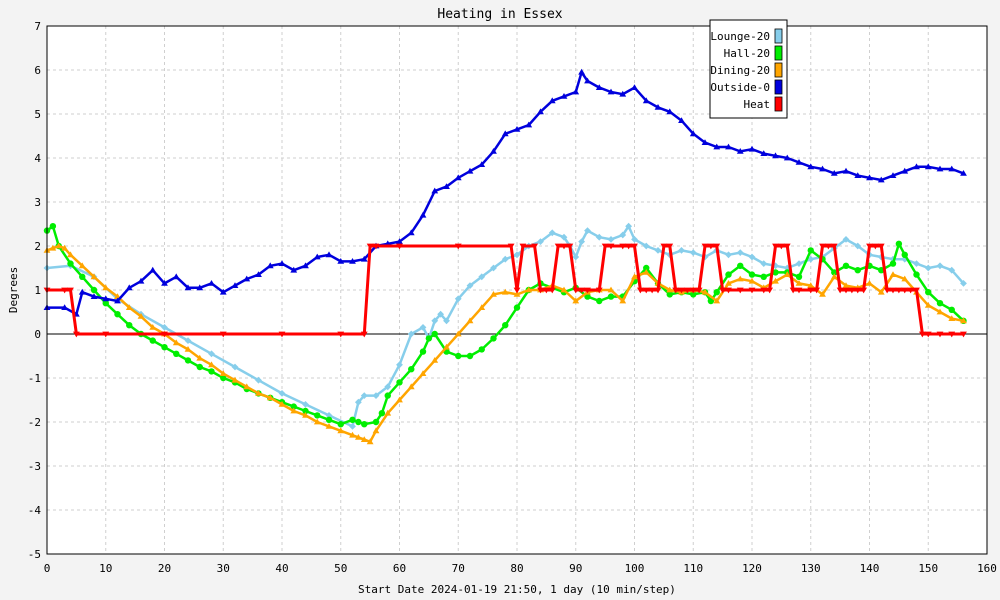 The width and height of the screenshot is (1000, 600). What do you see at coordinates (499, 14) in the screenshot?
I see `chart-title: Heating in Essex` at bounding box center [499, 14].